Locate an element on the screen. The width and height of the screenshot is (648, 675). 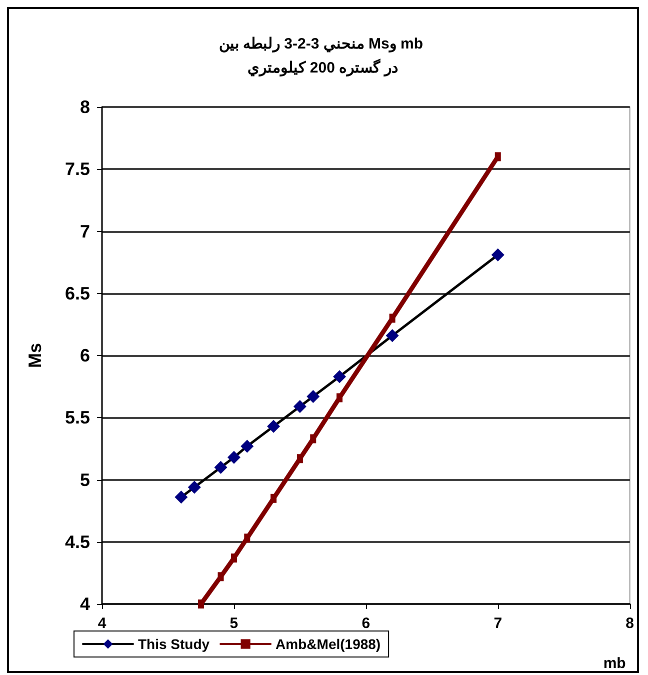
y-tick-label: 5.5 is located at coordinates (77, 418).